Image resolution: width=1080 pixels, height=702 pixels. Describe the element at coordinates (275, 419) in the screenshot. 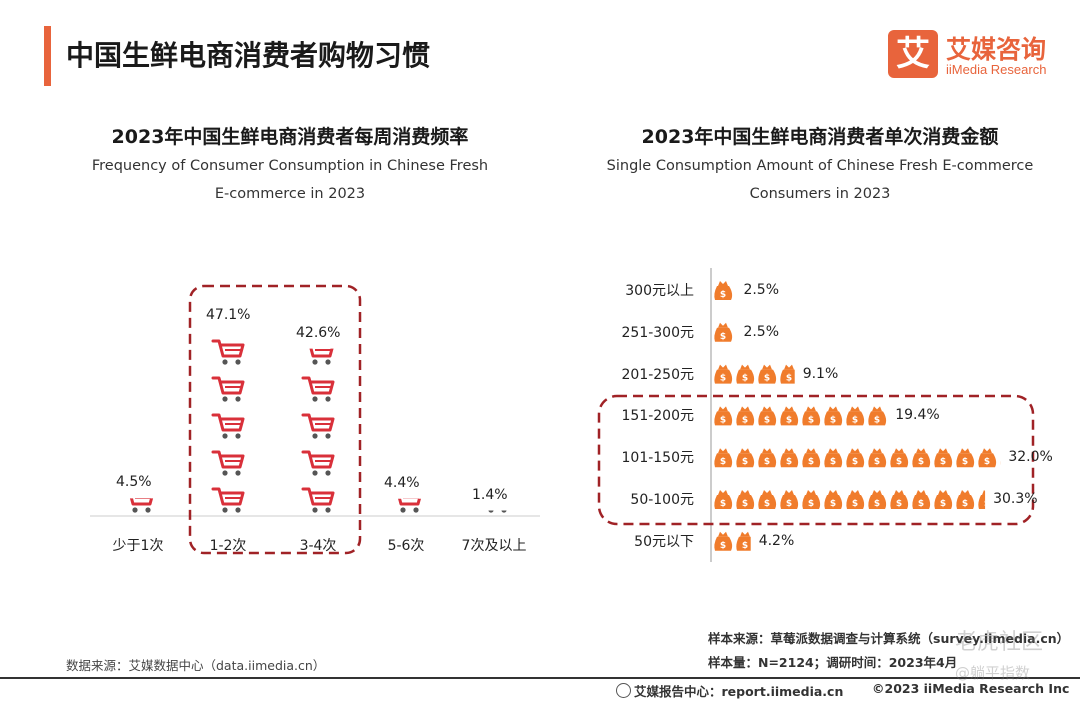

I see `left-highlight-box` at that location.